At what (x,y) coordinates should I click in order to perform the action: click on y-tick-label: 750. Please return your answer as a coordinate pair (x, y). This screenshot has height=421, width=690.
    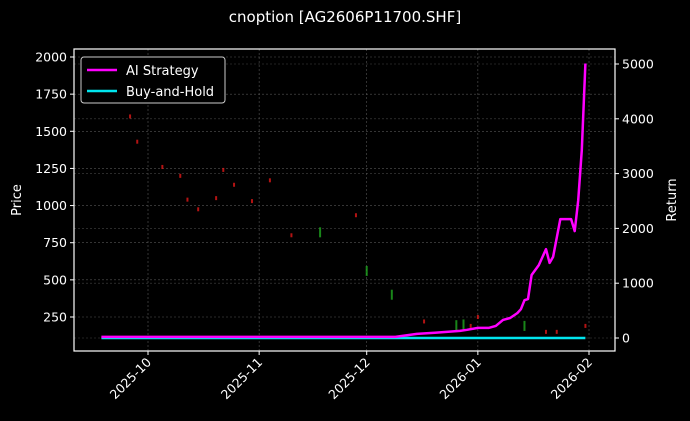
    Looking at the image, I should click on (55, 242).